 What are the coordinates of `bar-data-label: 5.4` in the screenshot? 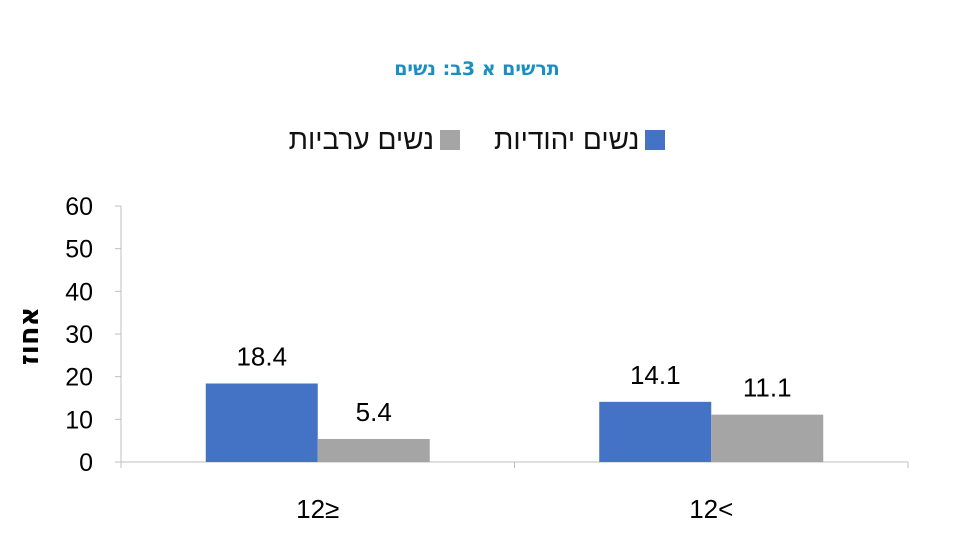 It's located at (374, 412).